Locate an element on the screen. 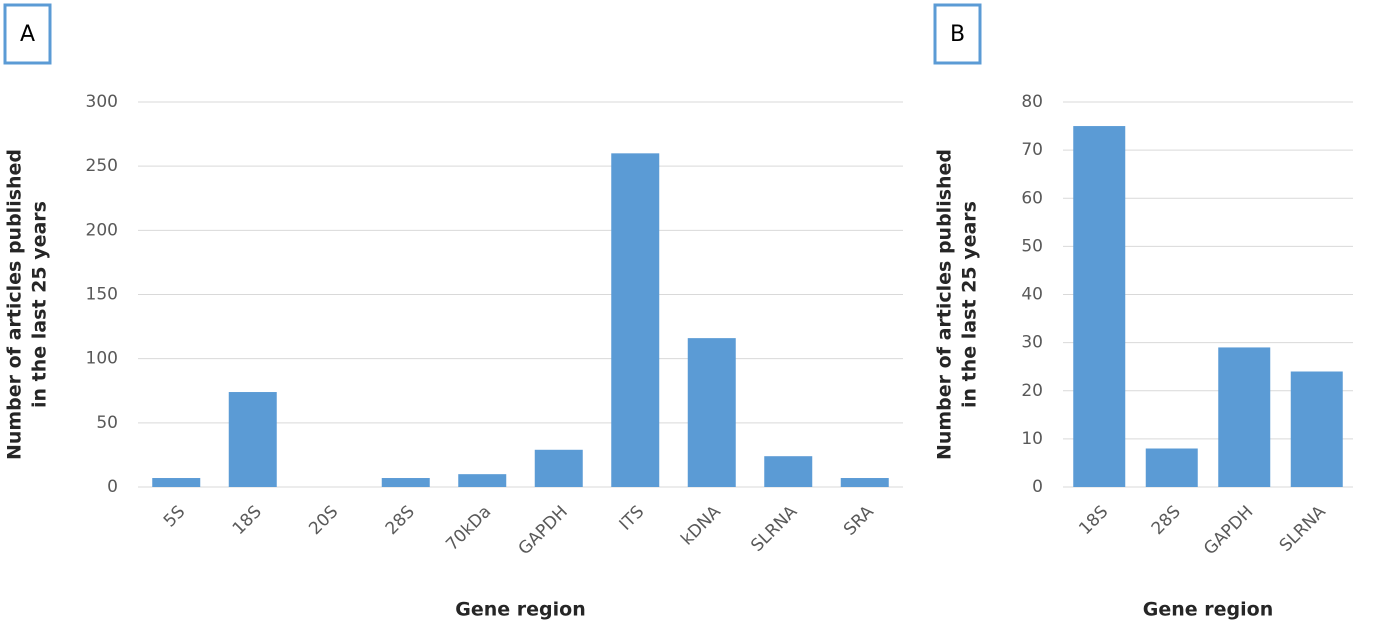 The width and height of the screenshot is (1400, 626). y-tick-label: 30 is located at coordinates (1032, 343).